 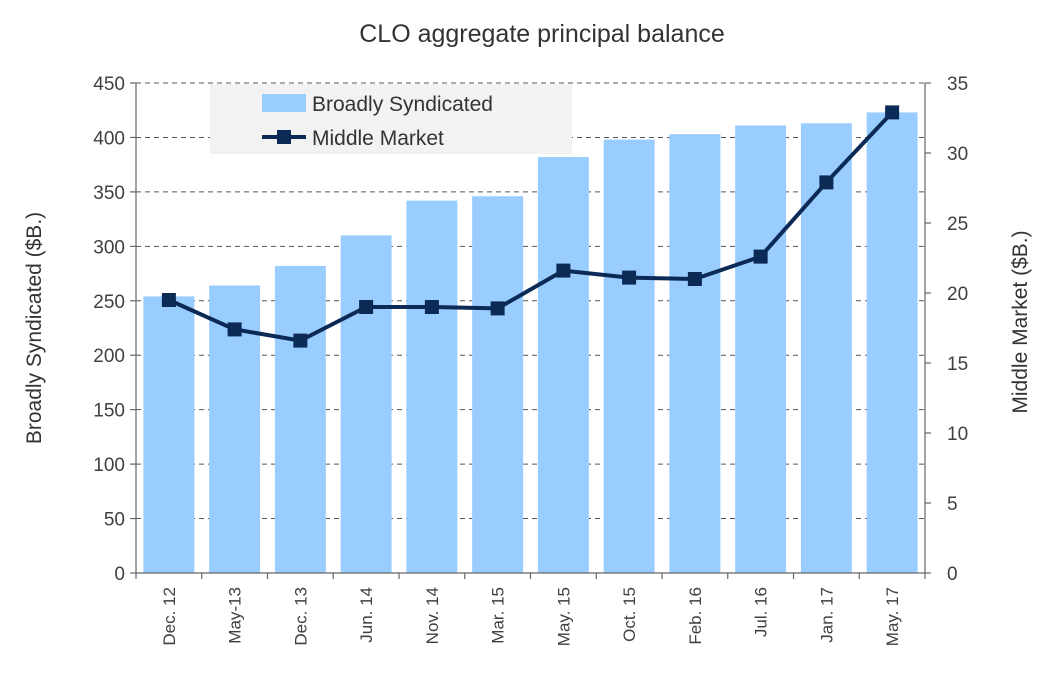 What do you see at coordinates (695, 616) in the screenshot?
I see `x-tick-label: Feb. 16` at bounding box center [695, 616].